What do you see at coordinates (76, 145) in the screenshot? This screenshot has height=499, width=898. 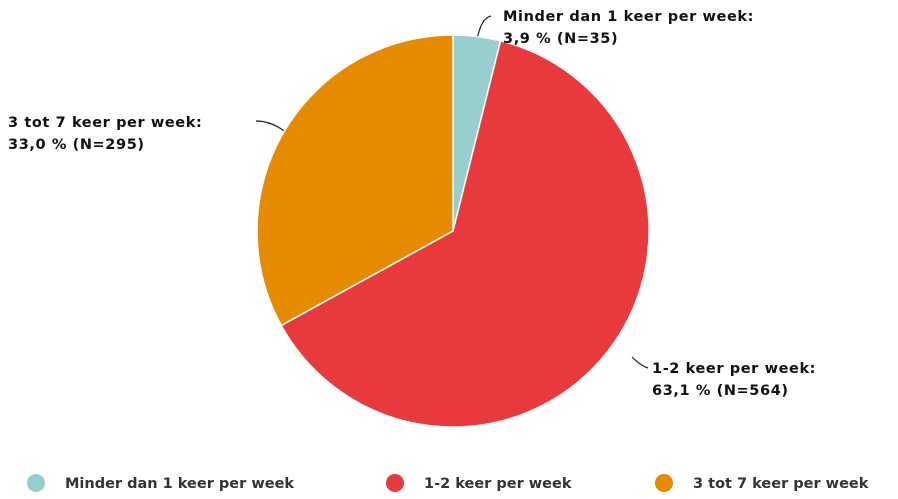 I see `data-label: 33,0 % (N=295)` at bounding box center [76, 145].